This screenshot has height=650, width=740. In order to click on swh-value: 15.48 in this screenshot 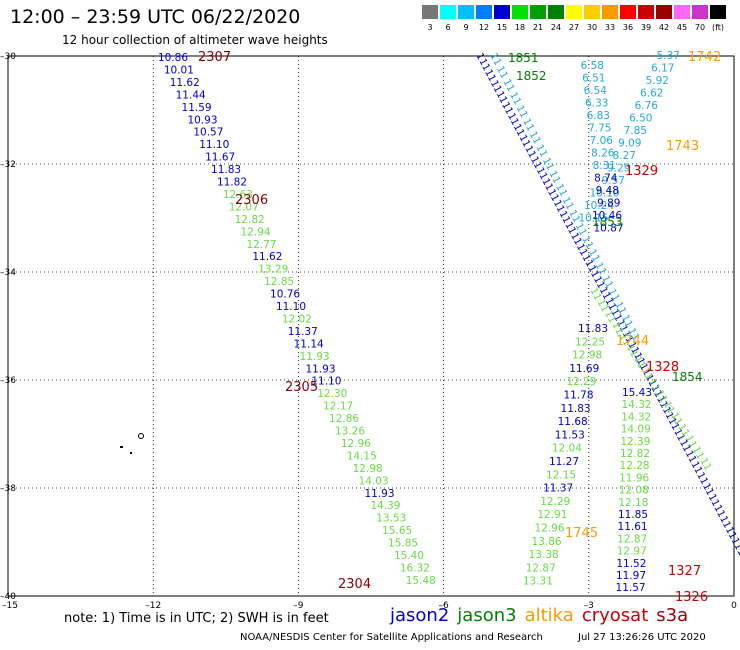, I will do `click(421, 581)`.